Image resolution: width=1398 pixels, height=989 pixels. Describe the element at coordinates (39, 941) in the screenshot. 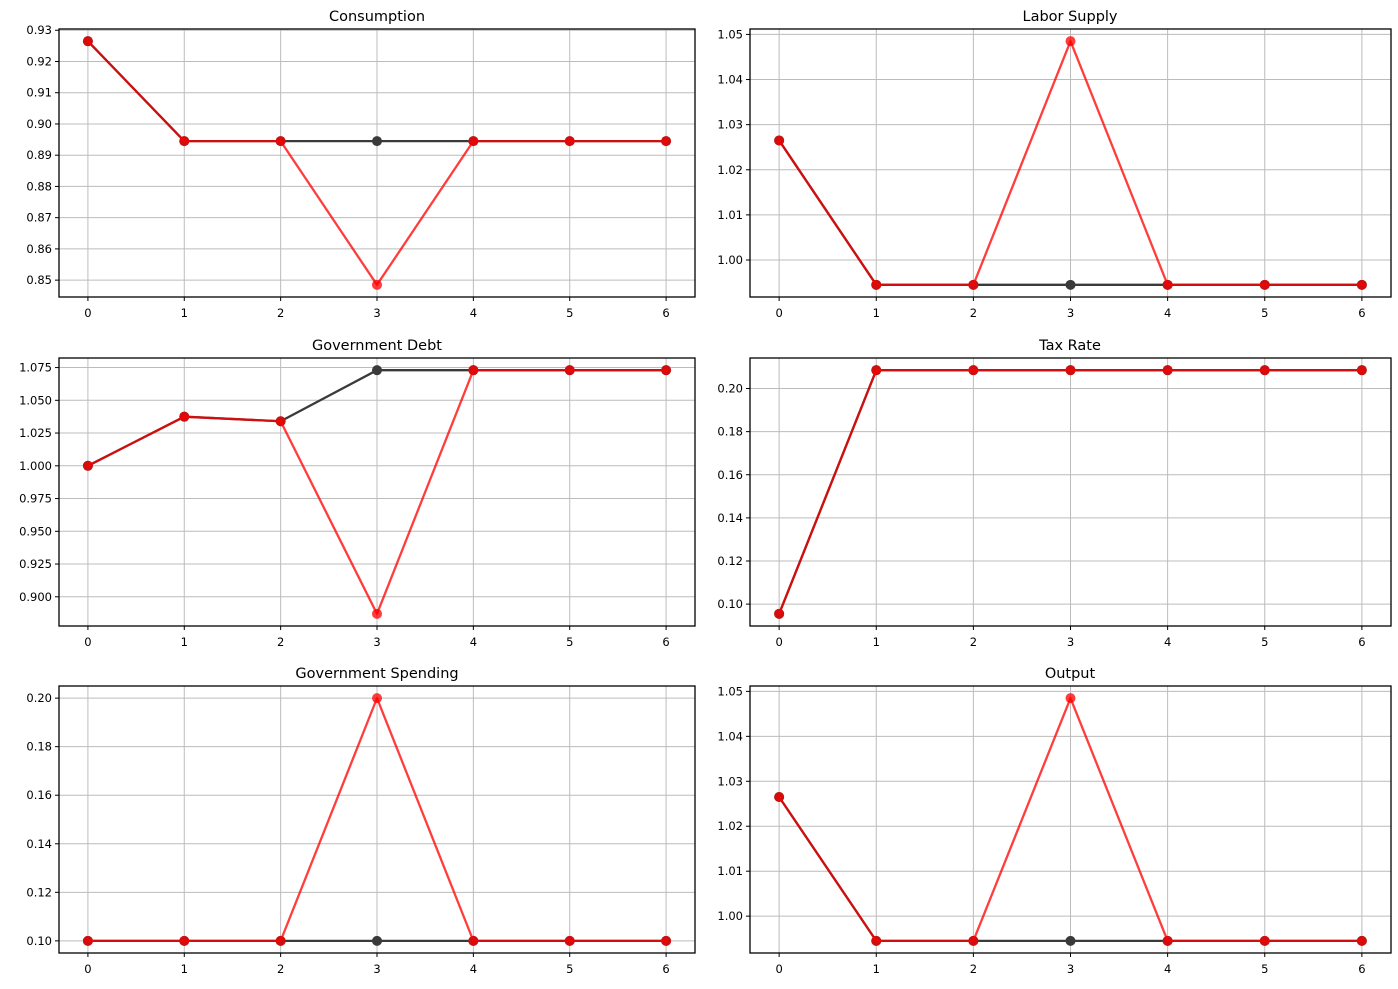

I see `y-tick-label: 0.10` at that location.